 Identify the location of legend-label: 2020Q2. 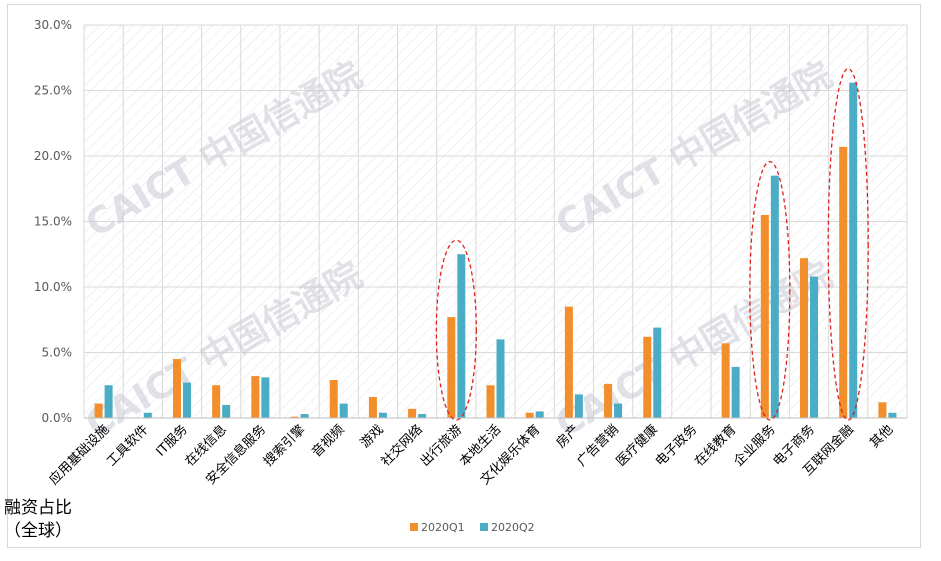
(513, 527).